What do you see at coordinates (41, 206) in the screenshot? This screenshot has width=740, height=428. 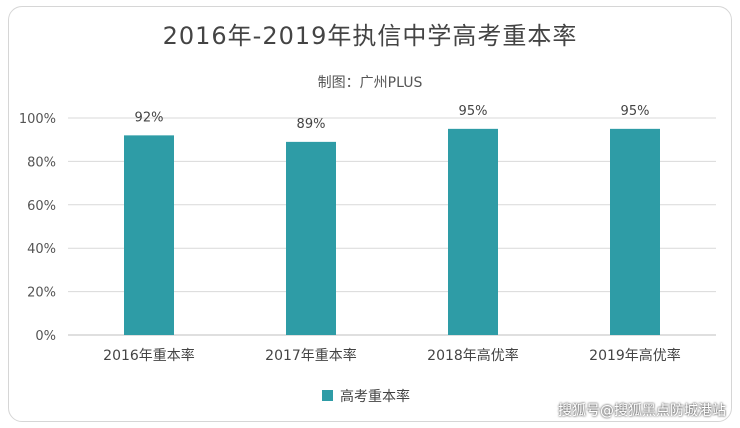 I see `y-tick-label: 60%` at bounding box center [41, 206].